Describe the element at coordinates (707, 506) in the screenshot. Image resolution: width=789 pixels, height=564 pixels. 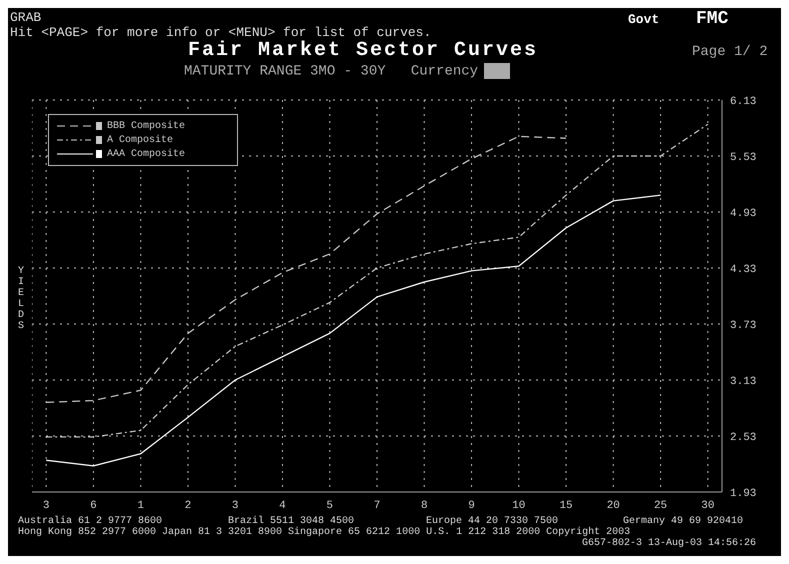
I see `x-tick-label: 30` at that location.